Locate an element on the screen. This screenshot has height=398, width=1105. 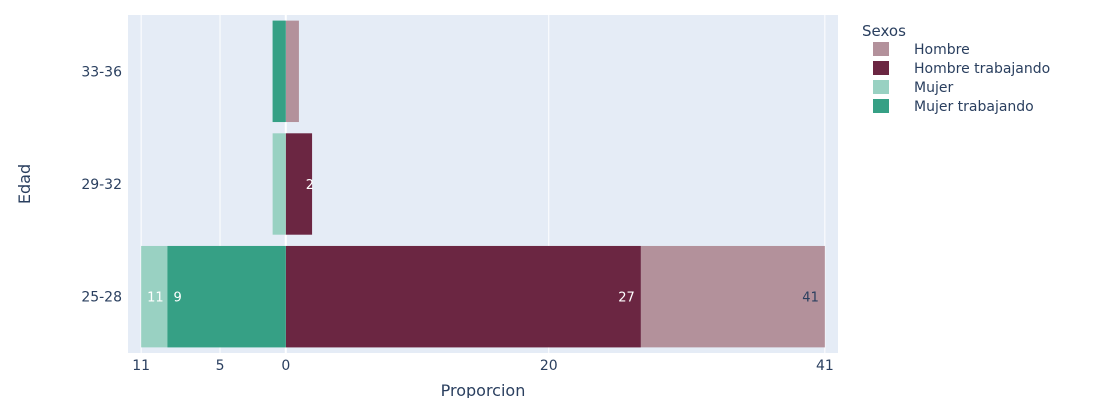
x-tick-label: 41 is located at coordinates (825, 366).